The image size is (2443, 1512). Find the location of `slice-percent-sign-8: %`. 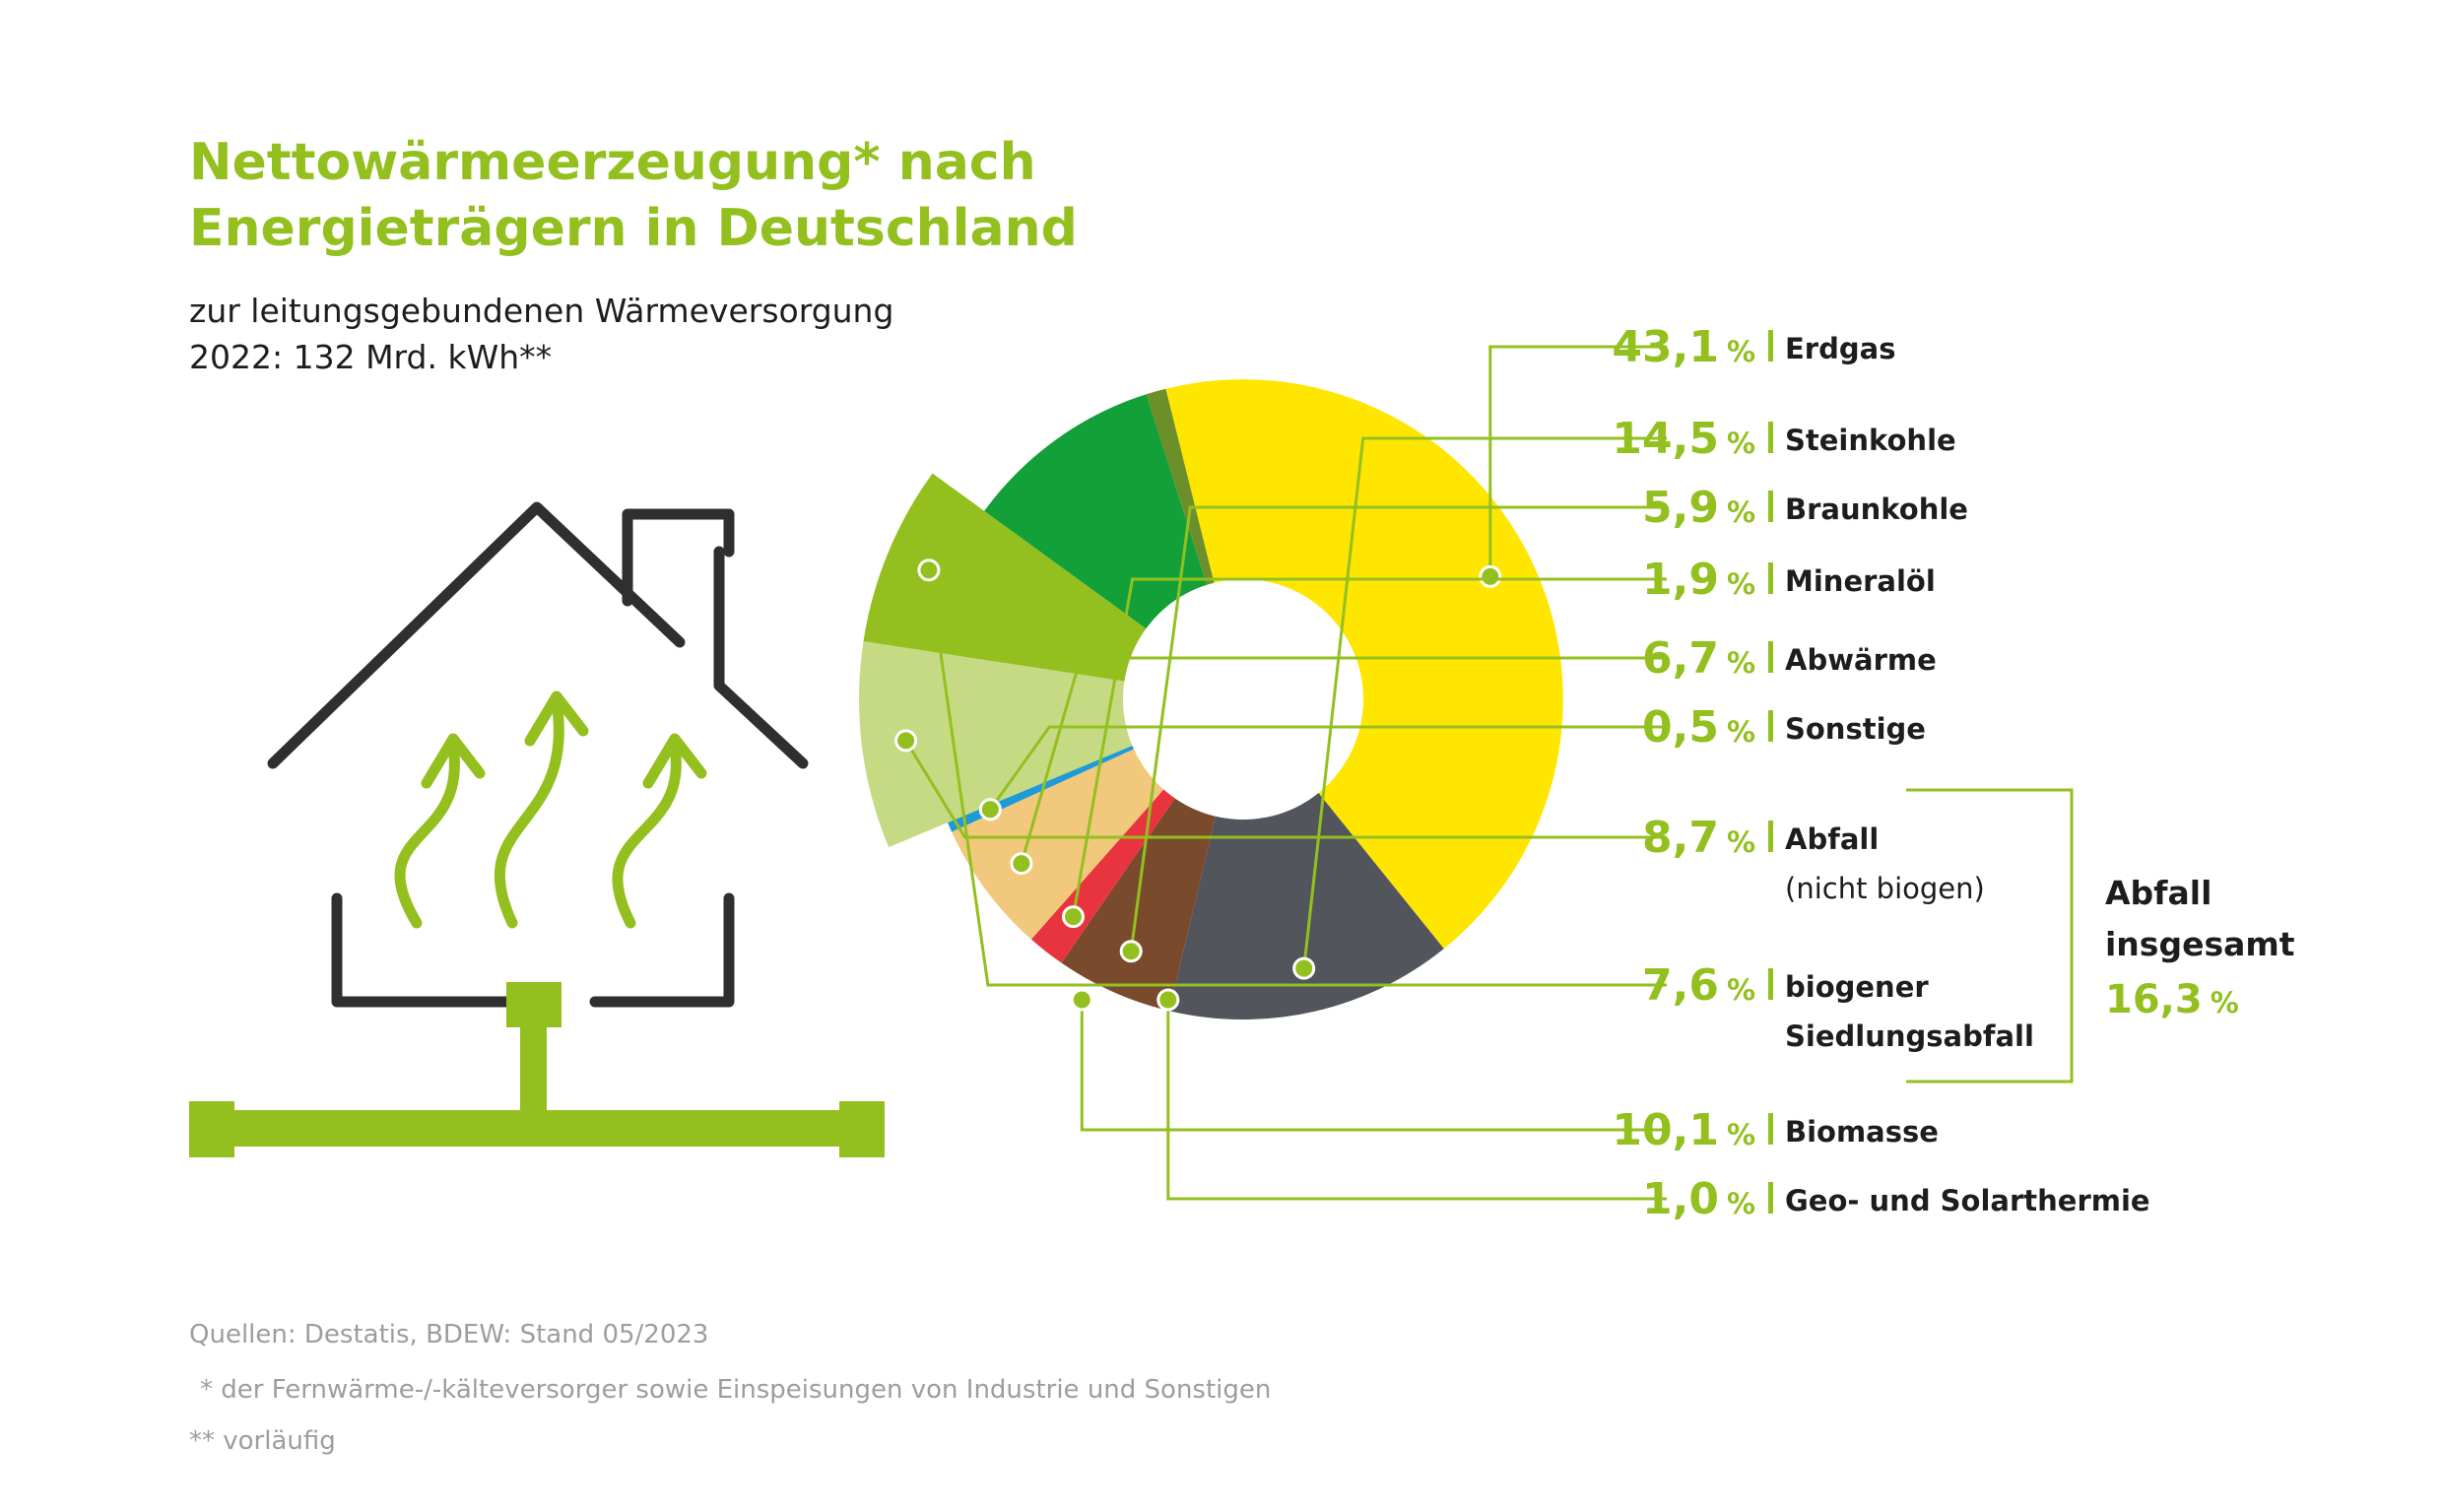

slice-percent-sign-8: % is located at coordinates (1741, 990).